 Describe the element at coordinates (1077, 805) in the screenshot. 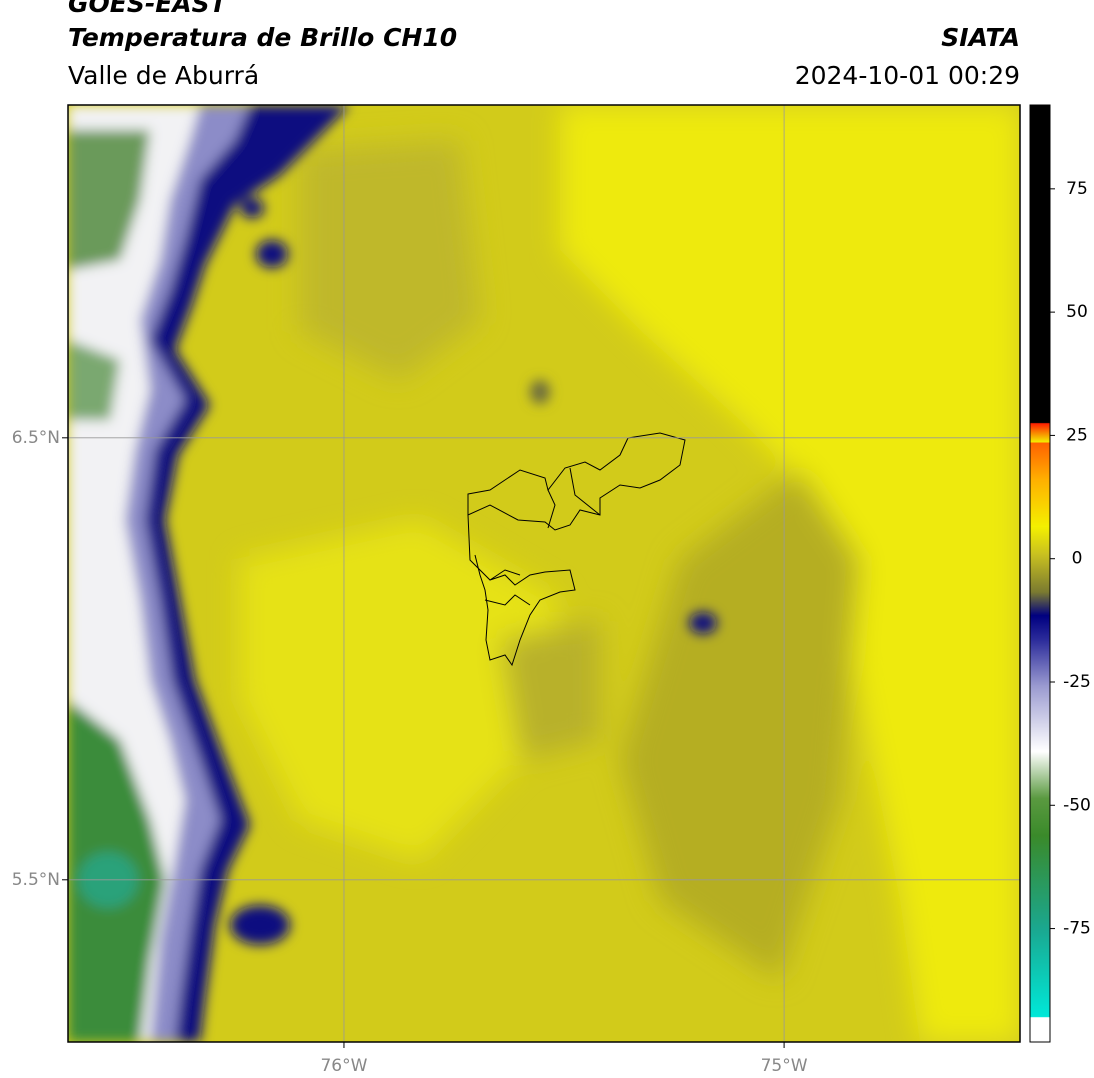

I see `colorbar-tick-label: -50` at that location.